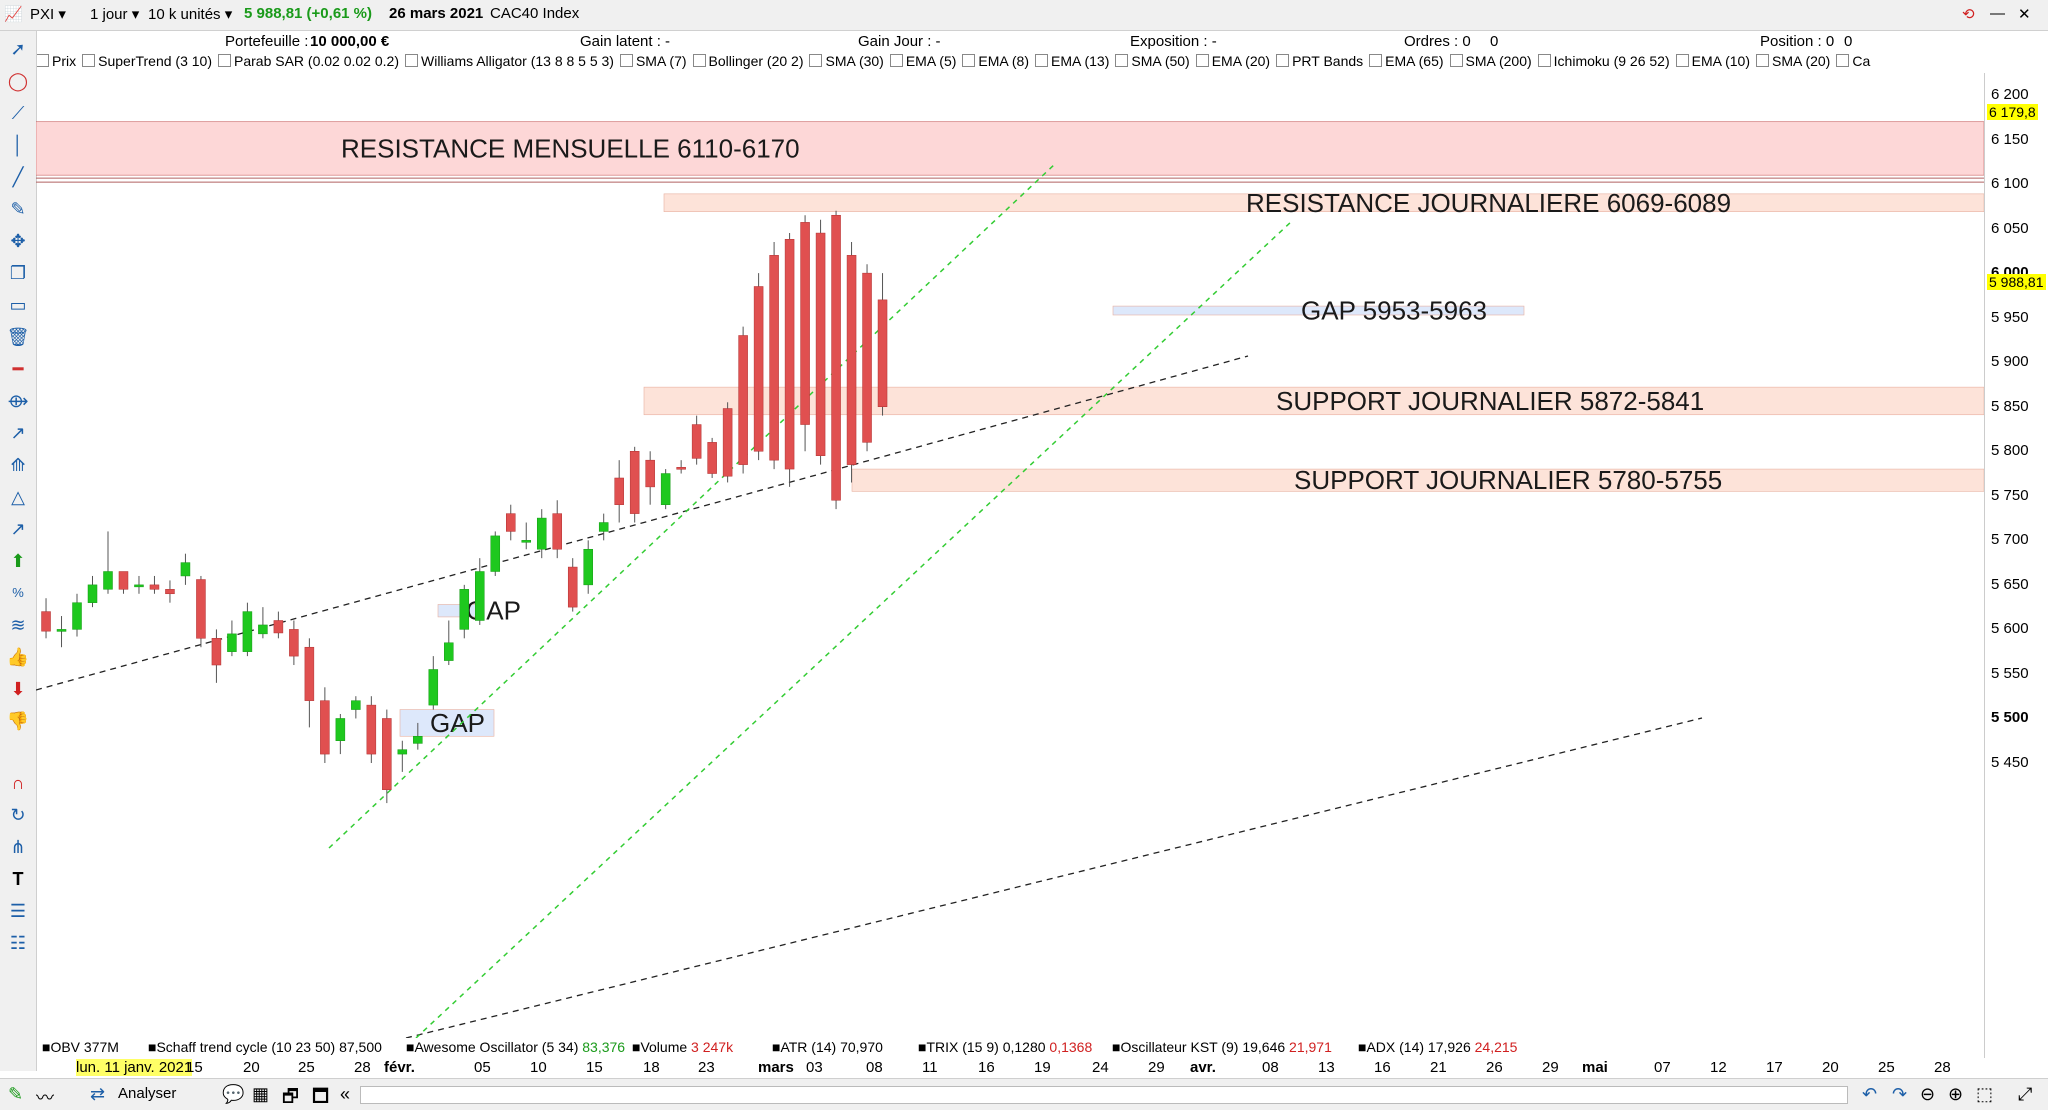 The image size is (2048, 1114). I want to click on bottom-indicator: ■ATR (14) 70,970, so click(827, 1047).